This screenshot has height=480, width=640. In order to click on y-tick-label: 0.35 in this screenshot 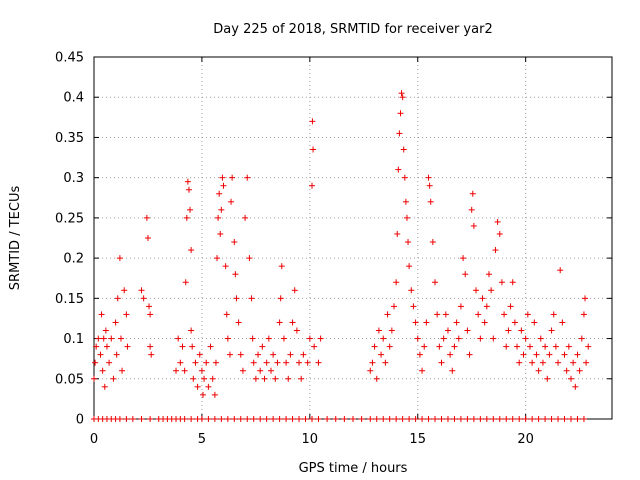, I will do `click(69, 138)`.